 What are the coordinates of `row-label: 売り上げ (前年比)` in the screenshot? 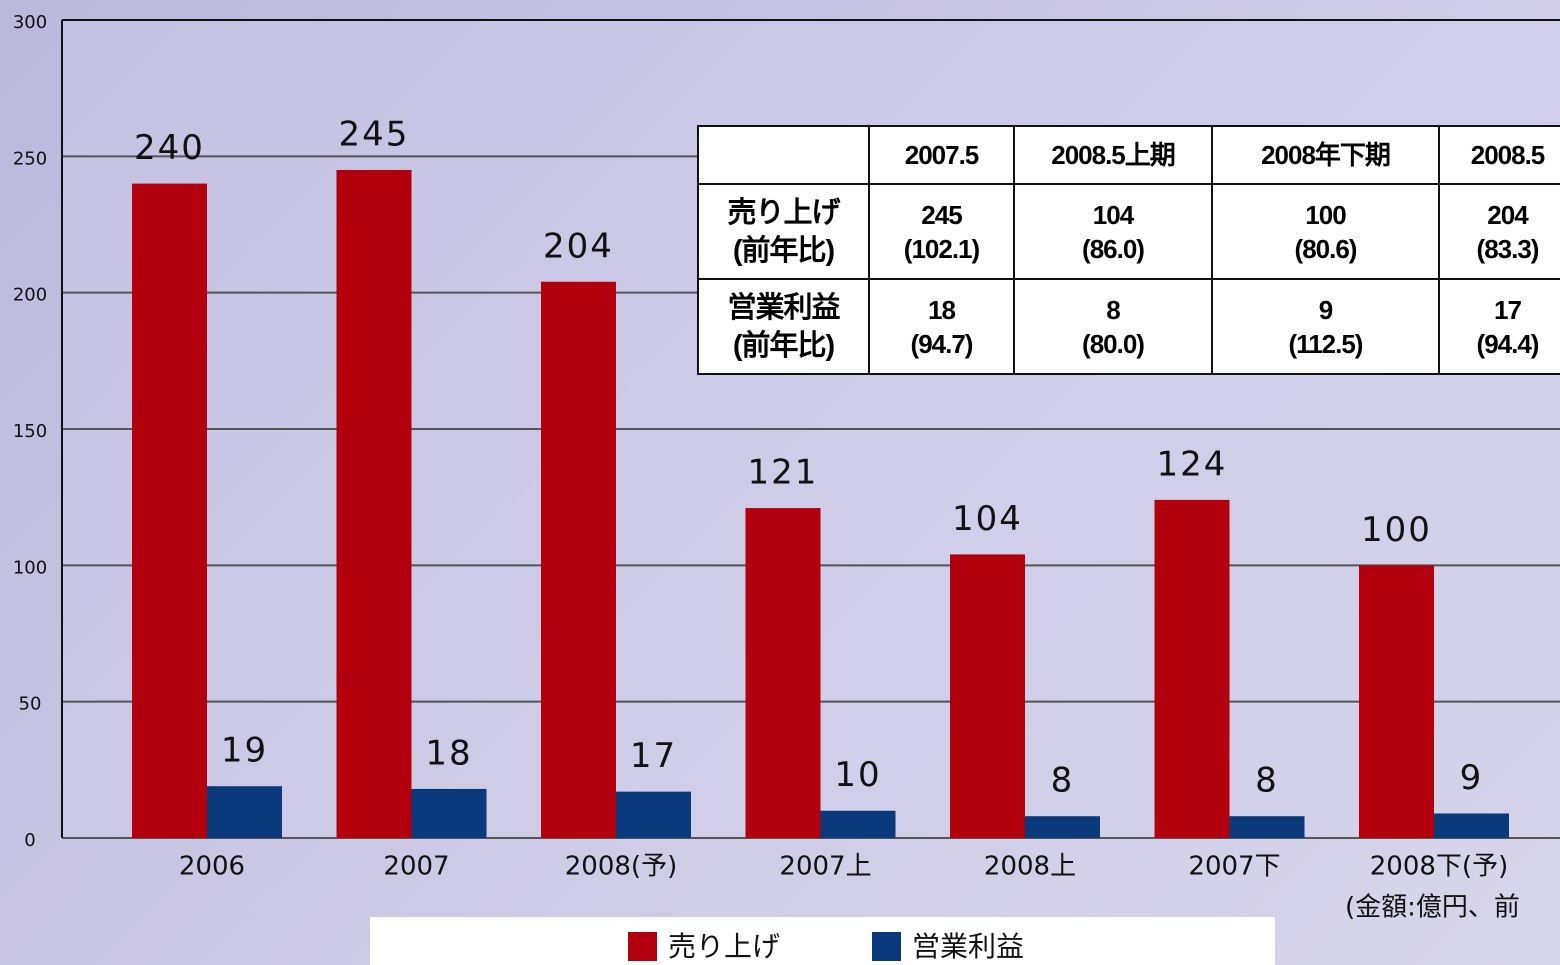 It's located at (783, 231).